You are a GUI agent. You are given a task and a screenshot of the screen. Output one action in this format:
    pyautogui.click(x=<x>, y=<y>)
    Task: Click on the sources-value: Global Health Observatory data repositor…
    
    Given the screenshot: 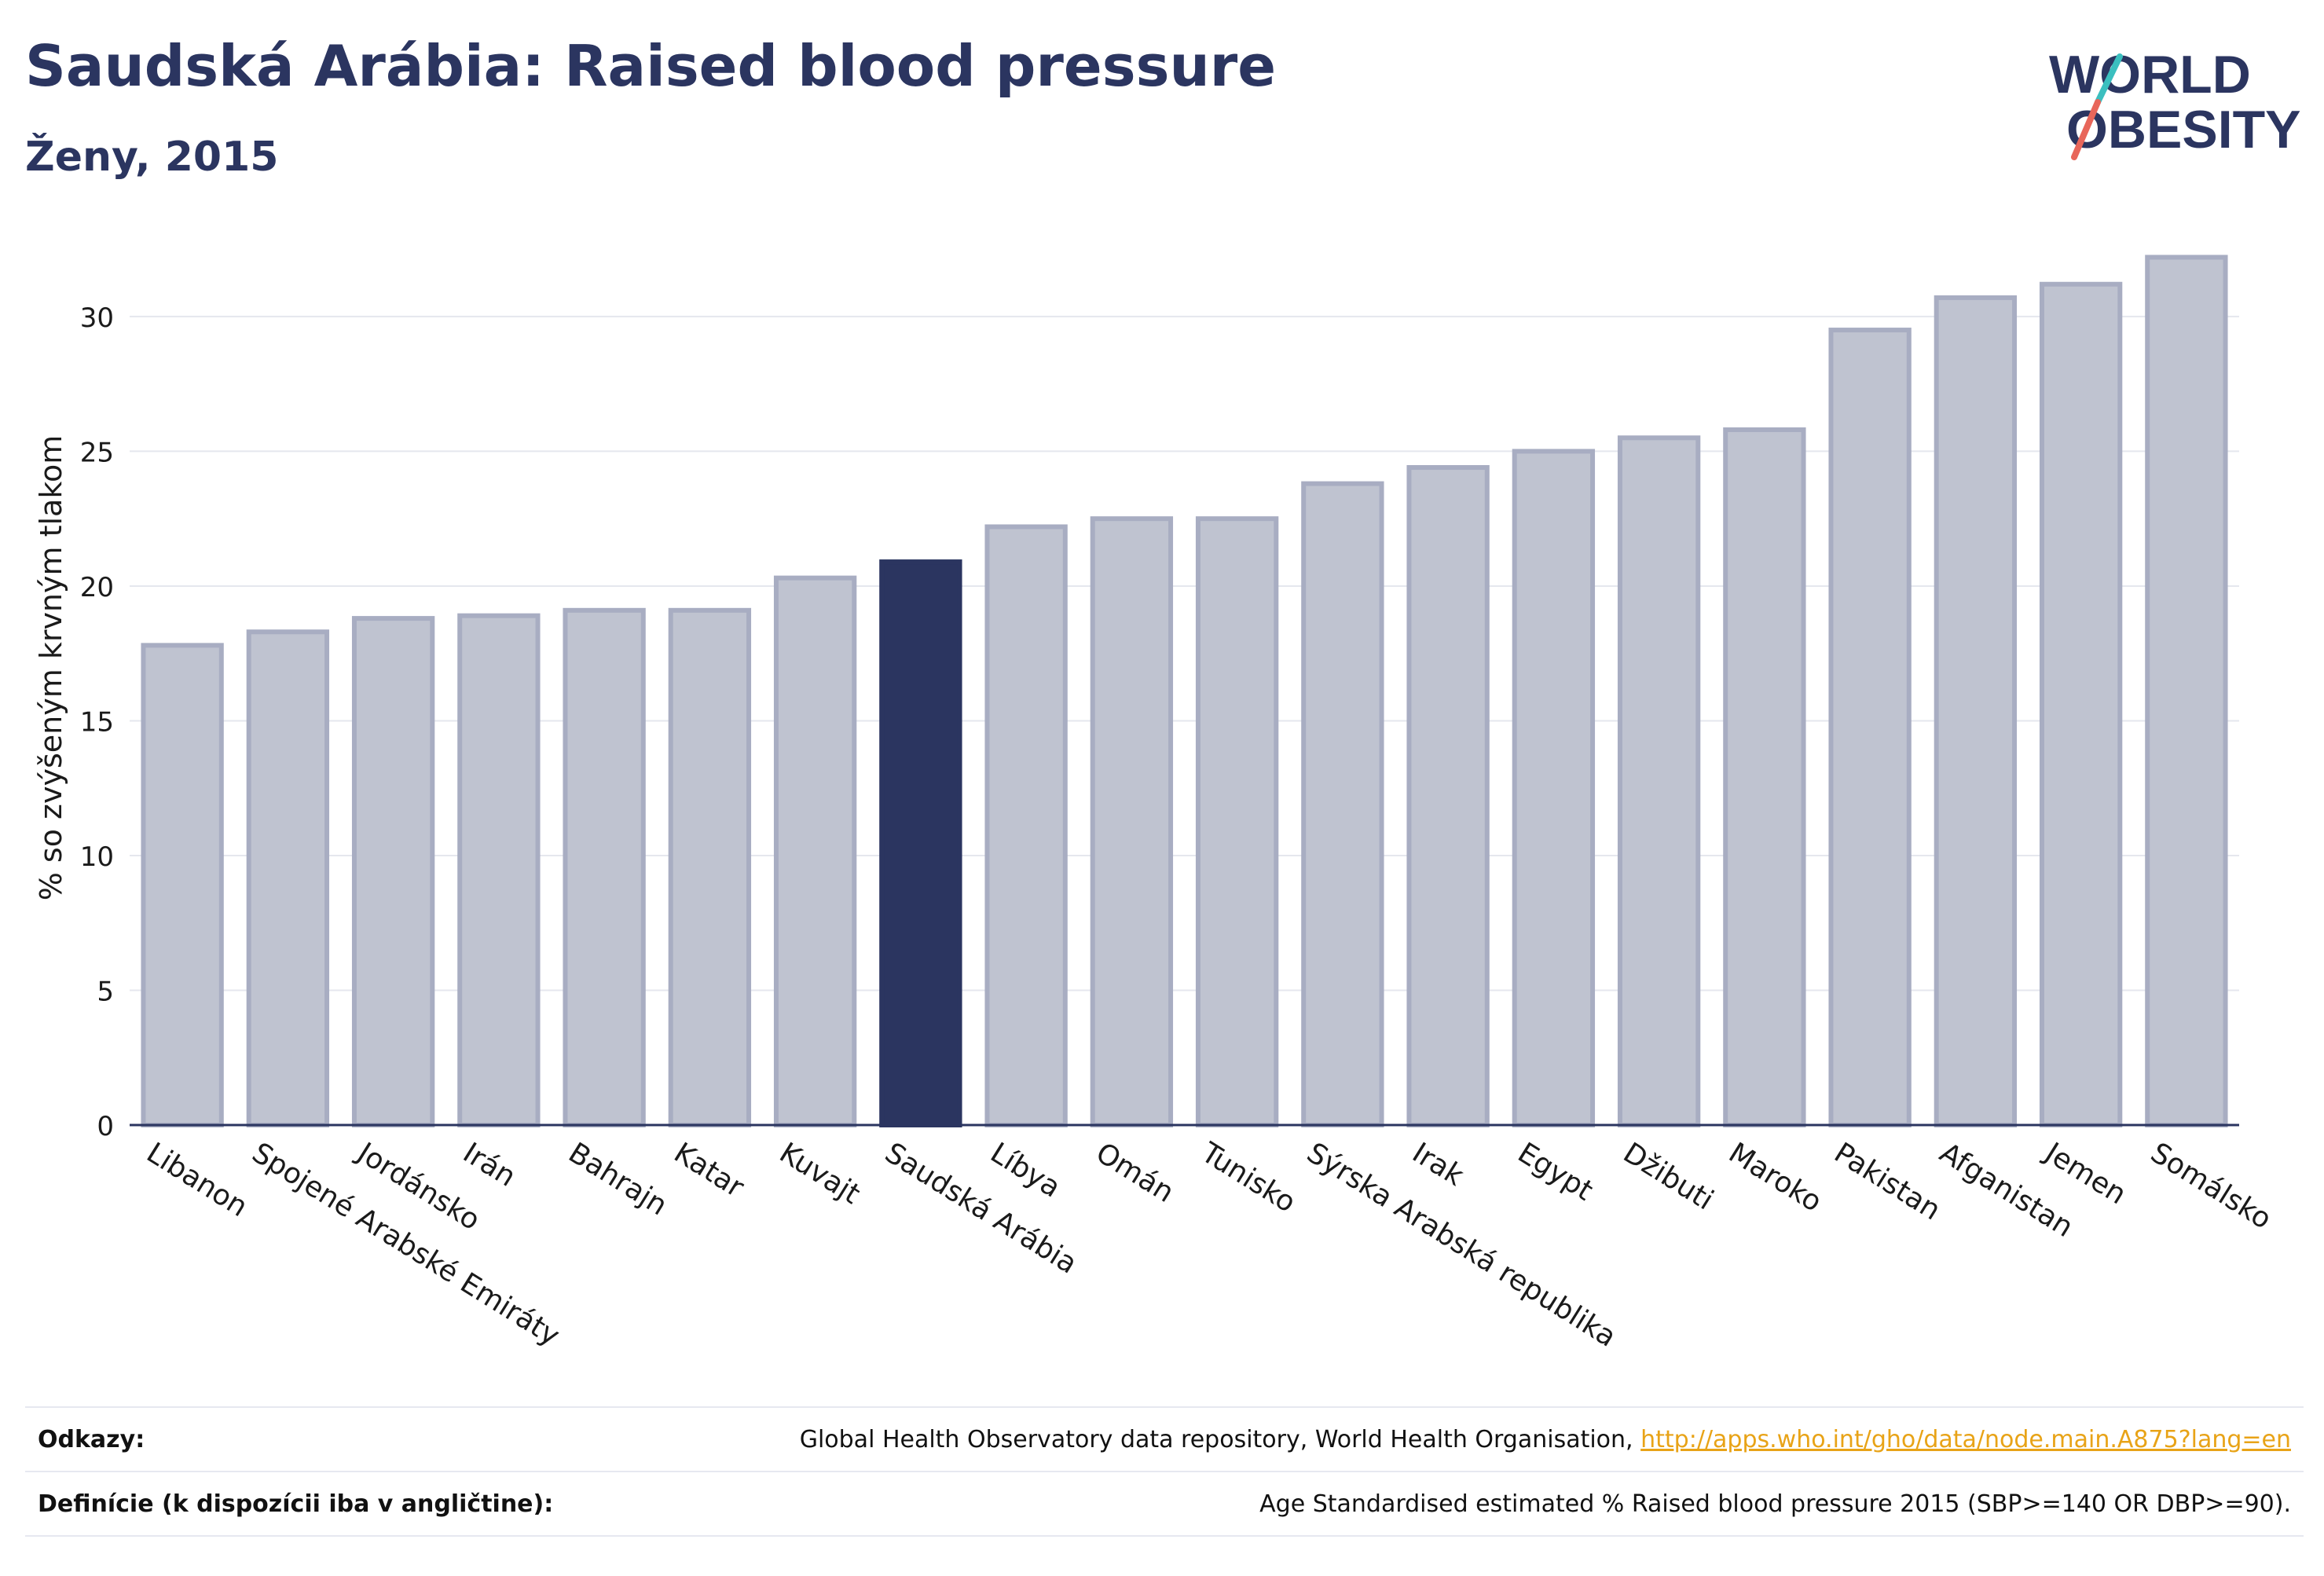 What is the action you would take?
    pyautogui.click(x=1545, y=1439)
    